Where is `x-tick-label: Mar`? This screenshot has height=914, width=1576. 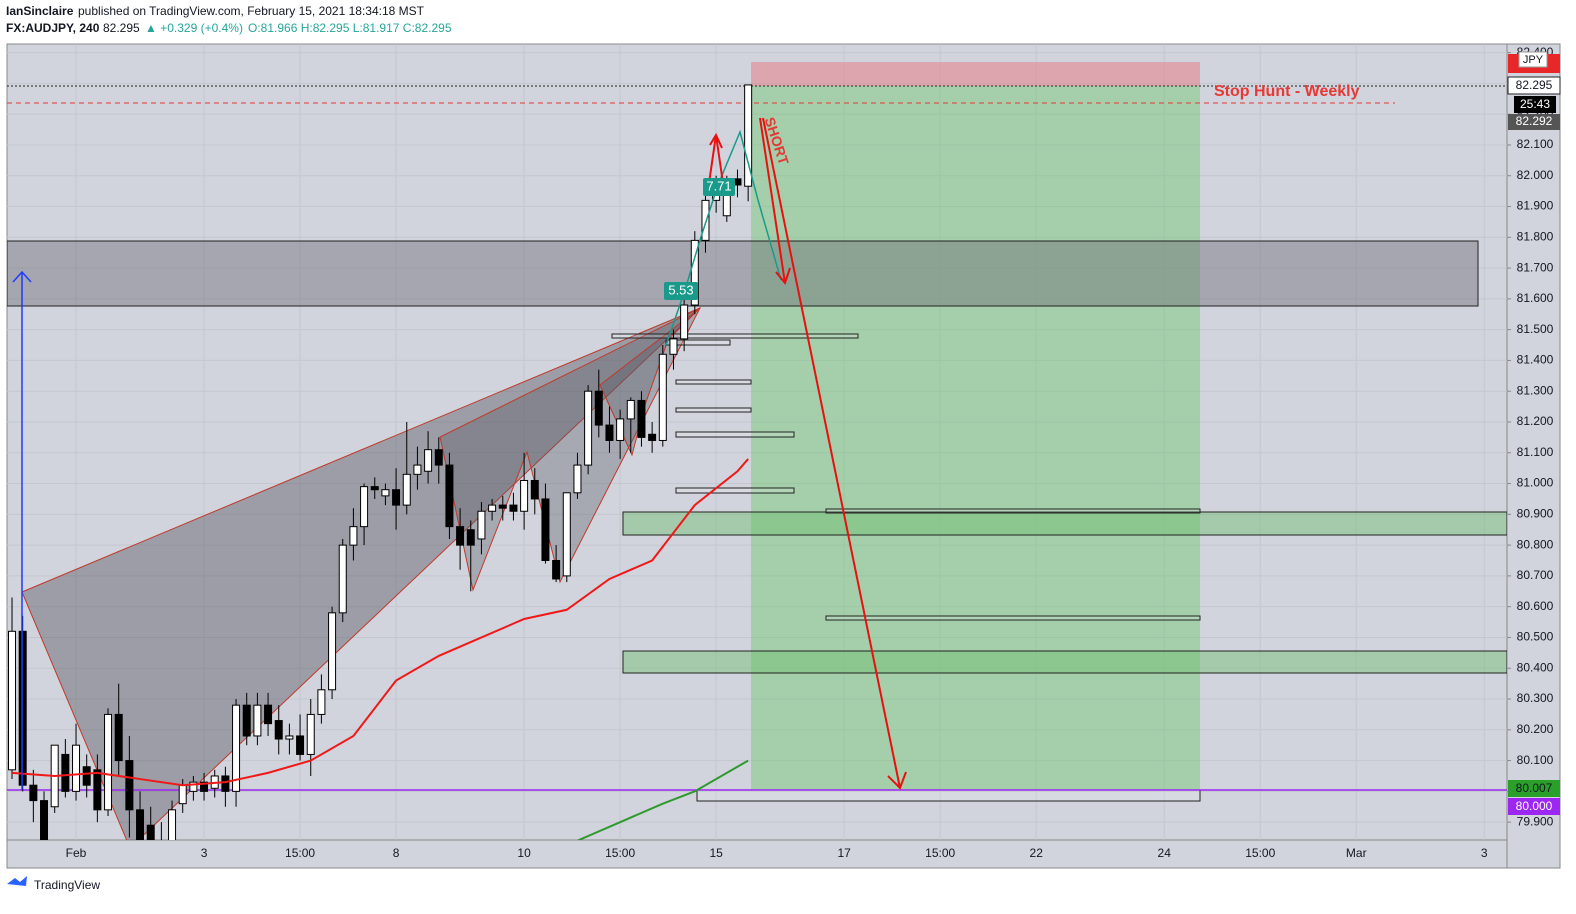
x-tick-label: Mar is located at coordinates (1356, 853).